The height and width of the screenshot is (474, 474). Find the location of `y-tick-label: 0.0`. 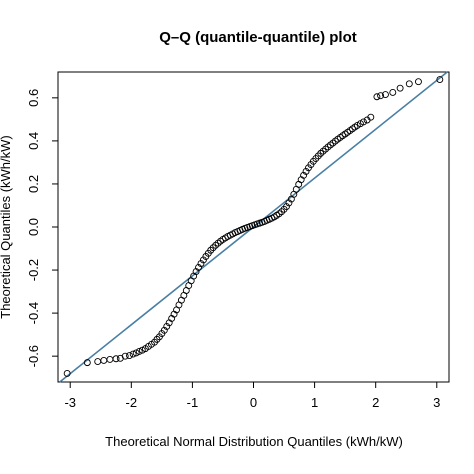

y-tick-label: 0.0 is located at coordinates (33, 227).